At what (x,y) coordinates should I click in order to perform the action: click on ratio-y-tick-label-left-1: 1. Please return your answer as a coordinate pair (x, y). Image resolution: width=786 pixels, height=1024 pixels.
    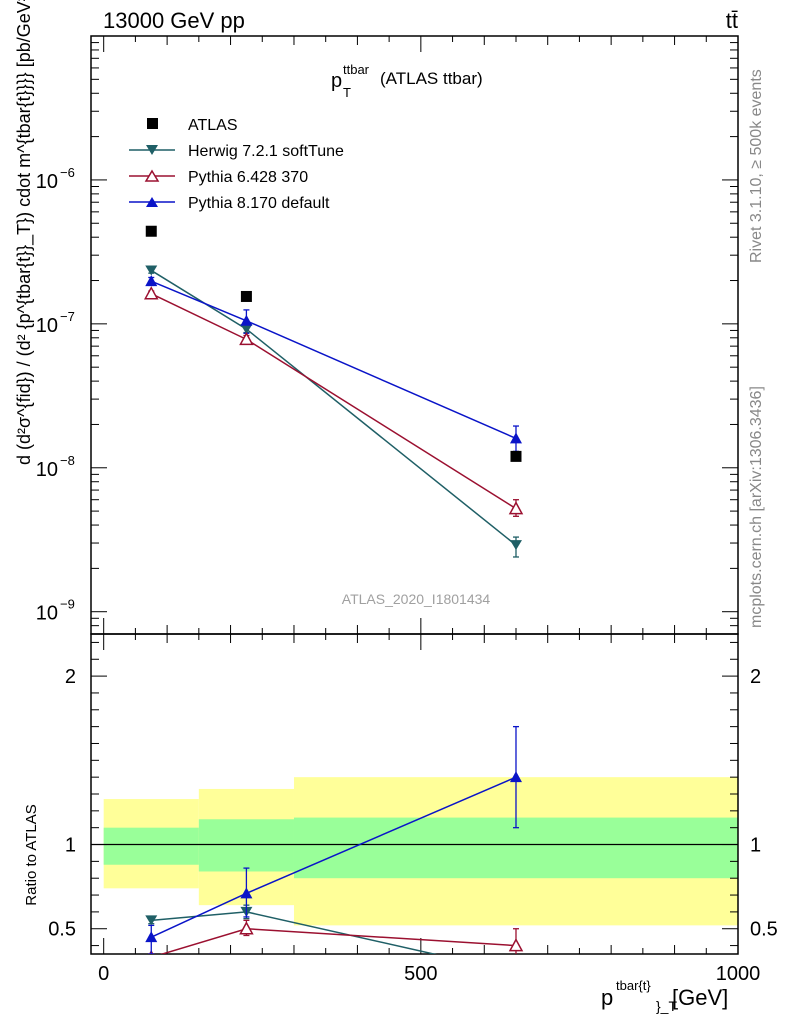
    Looking at the image, I should click on (70, 846).